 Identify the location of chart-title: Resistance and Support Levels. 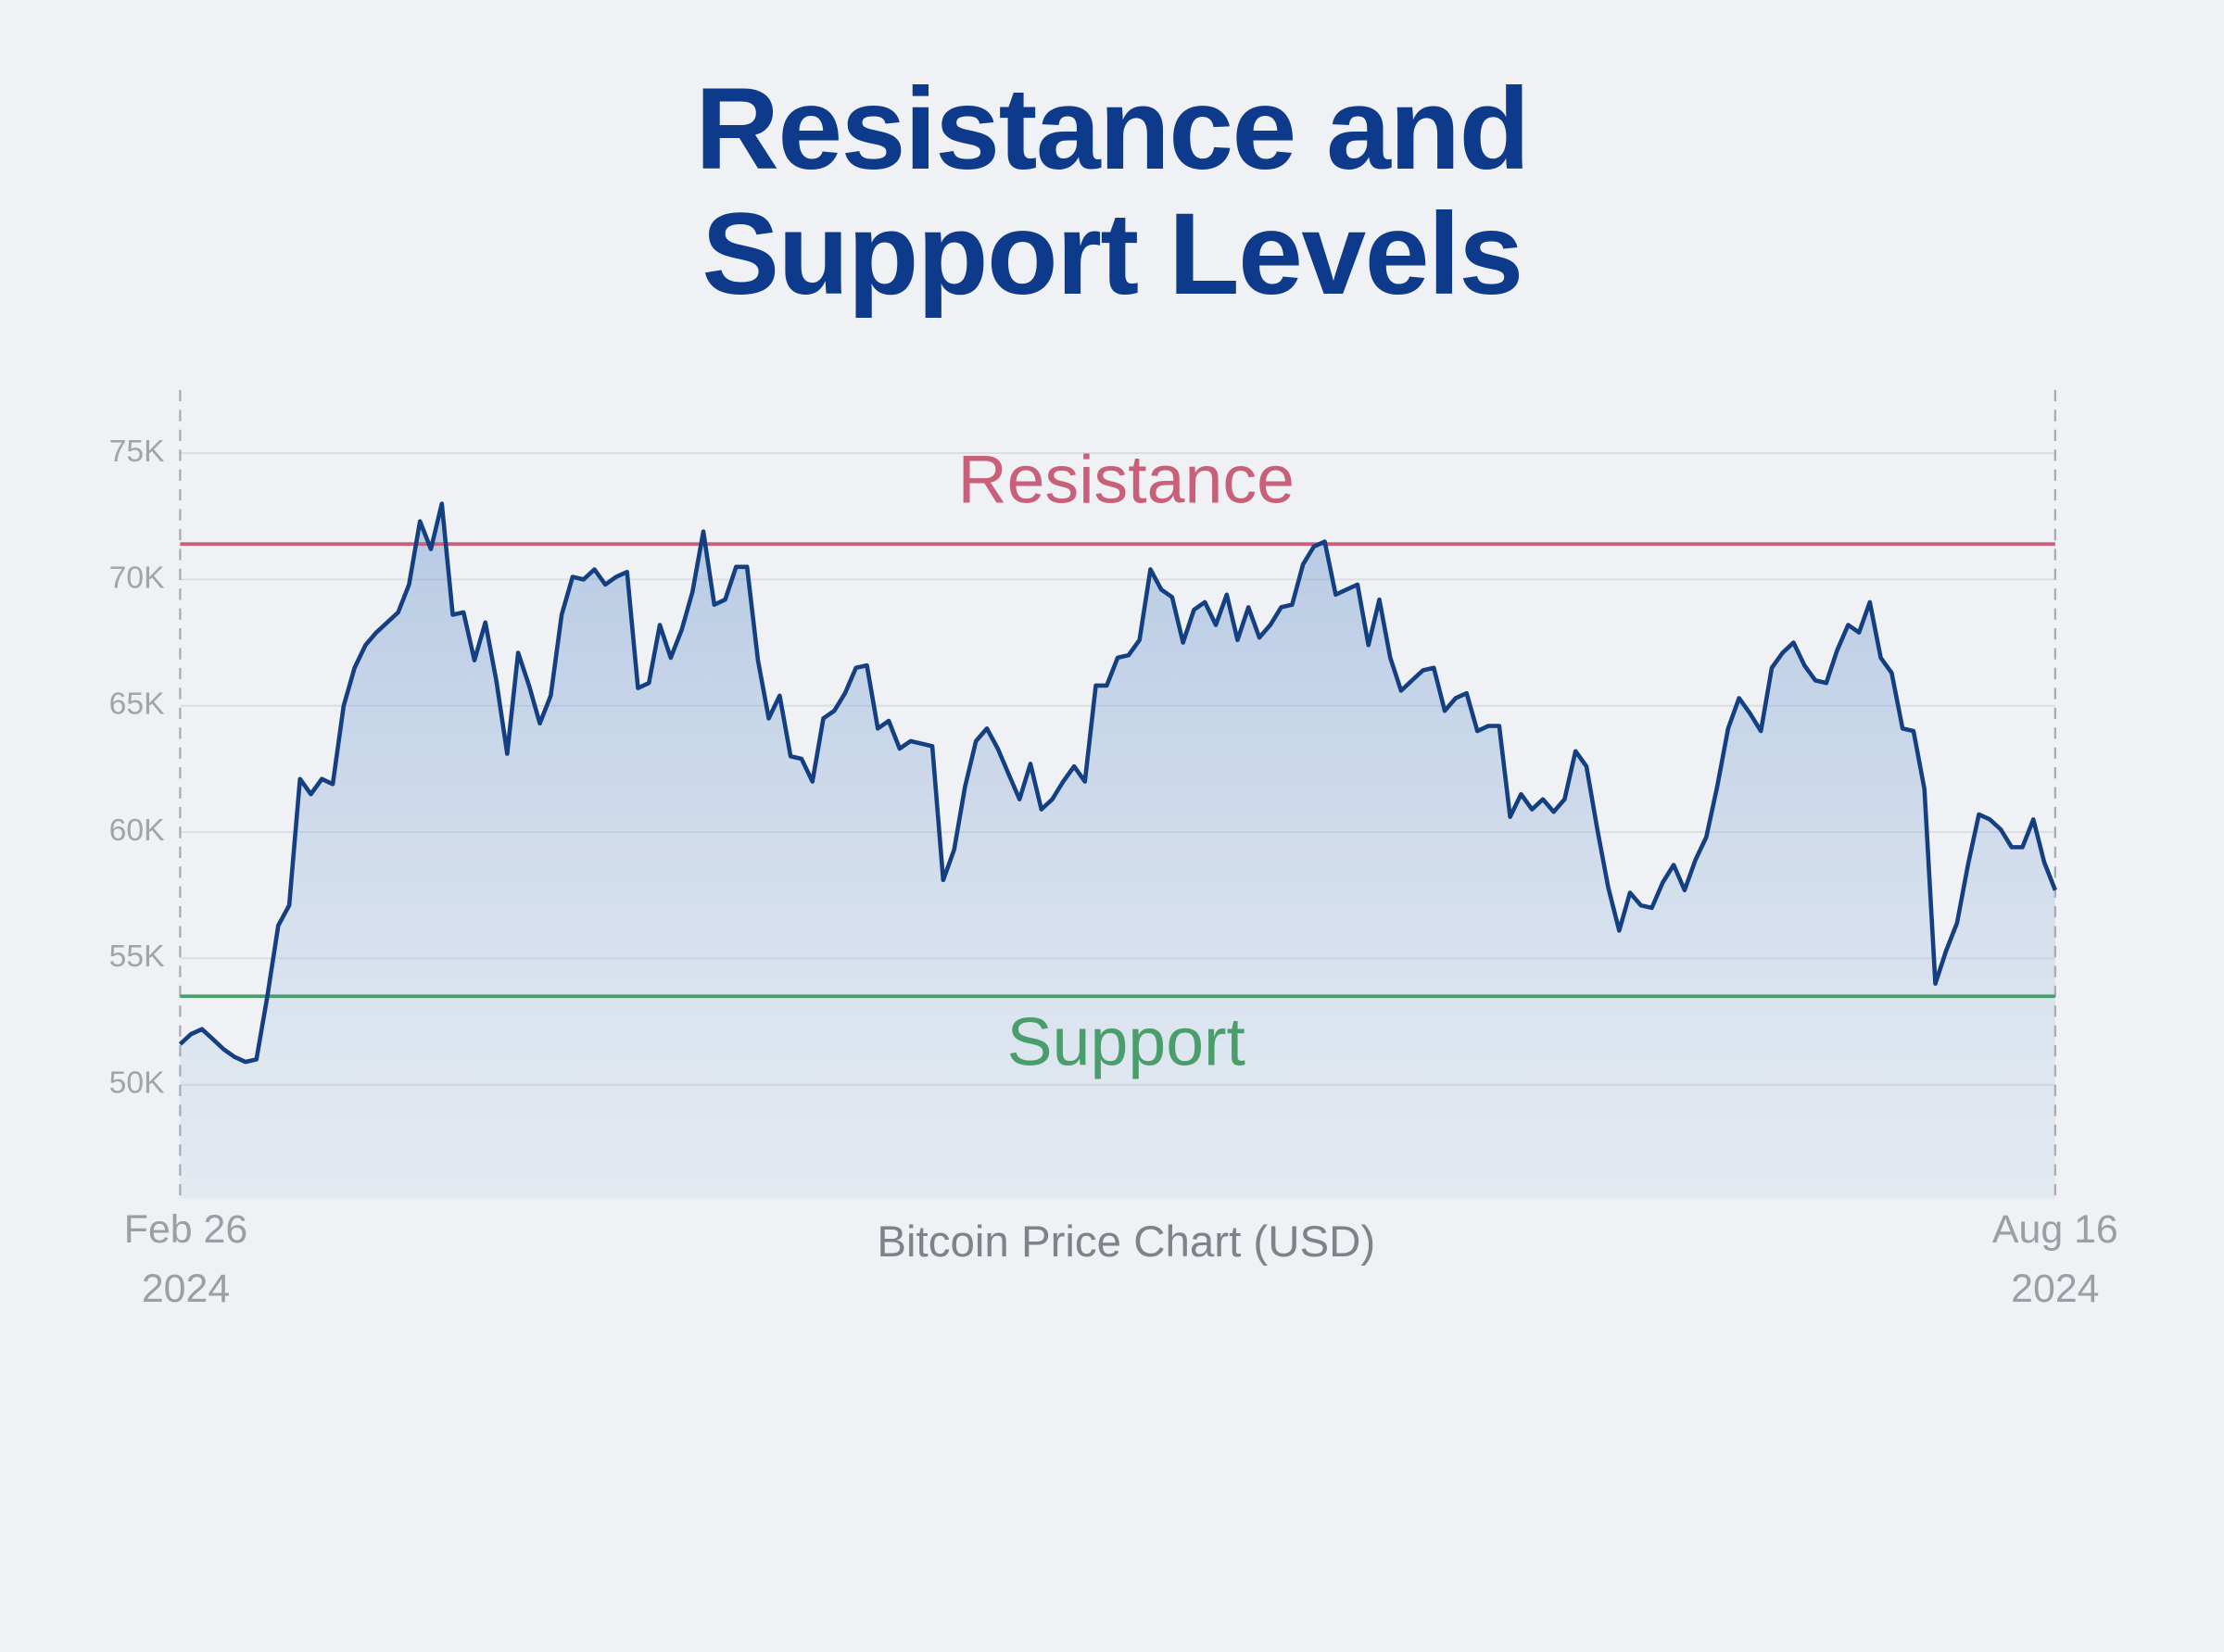
(1112, 193).